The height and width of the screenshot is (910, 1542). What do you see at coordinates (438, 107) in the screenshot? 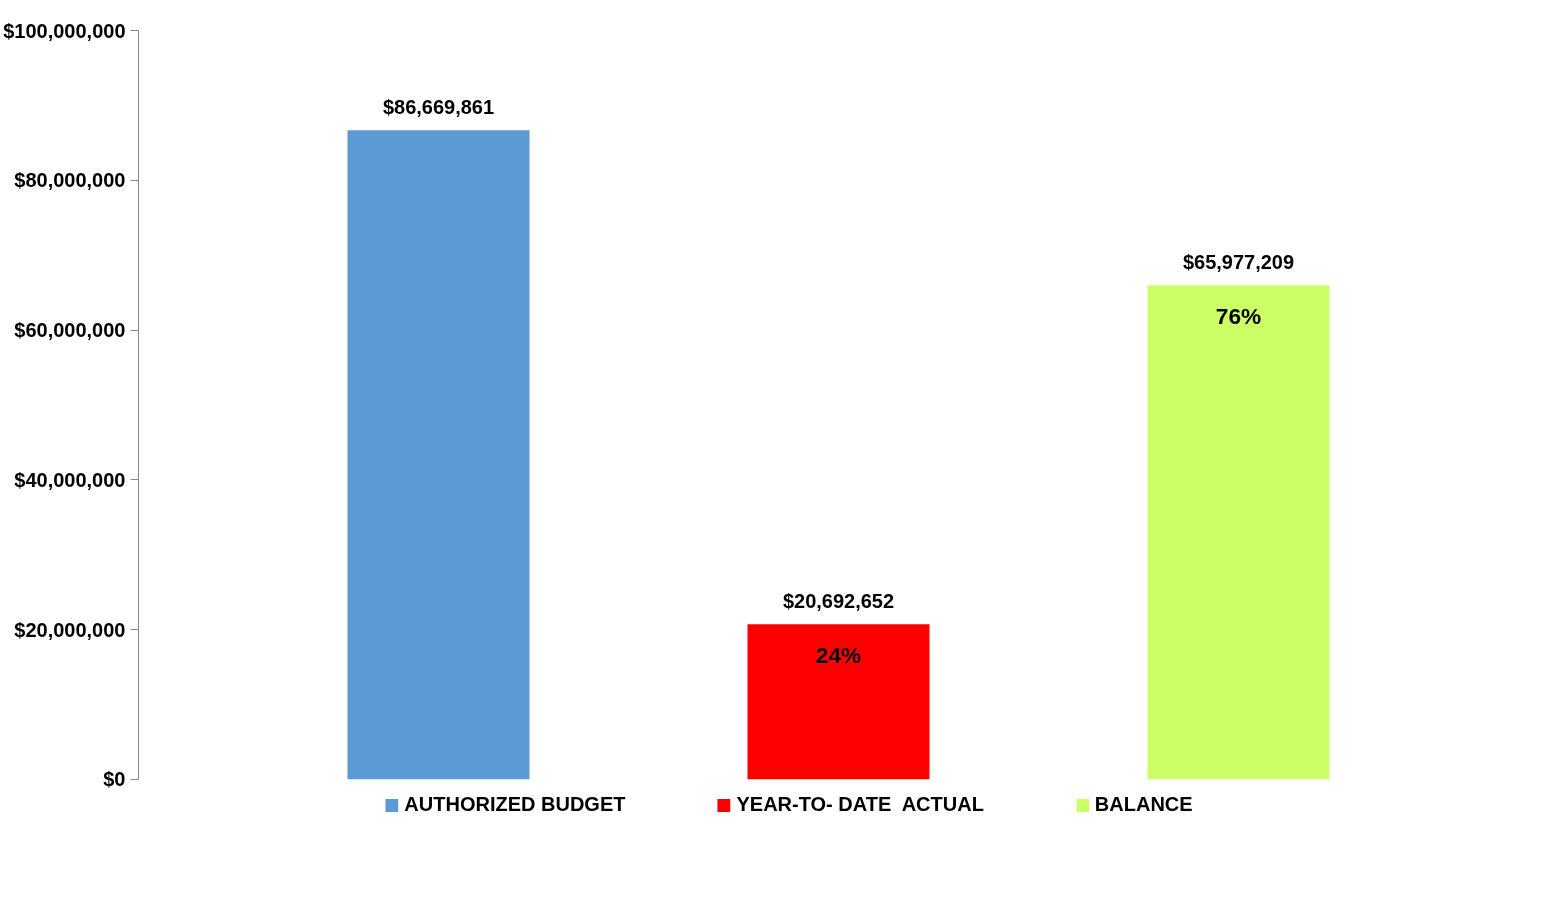
I see `data-label: $86,669,861` at bounding box center [438, 107].